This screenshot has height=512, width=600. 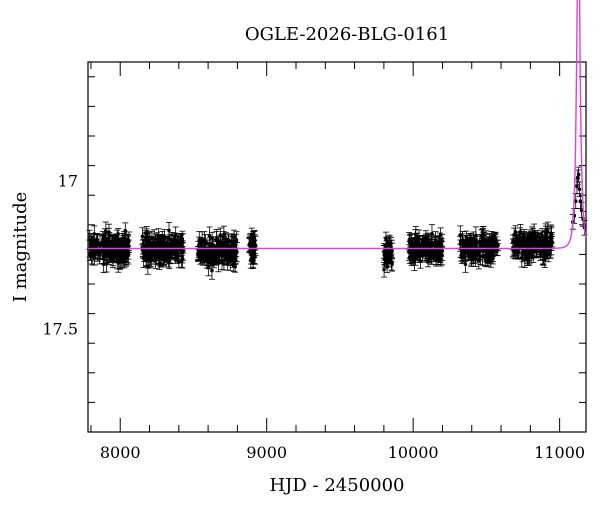 I want to click on x-axis-label: HJD - 2450000, so click(x=336, y=485).